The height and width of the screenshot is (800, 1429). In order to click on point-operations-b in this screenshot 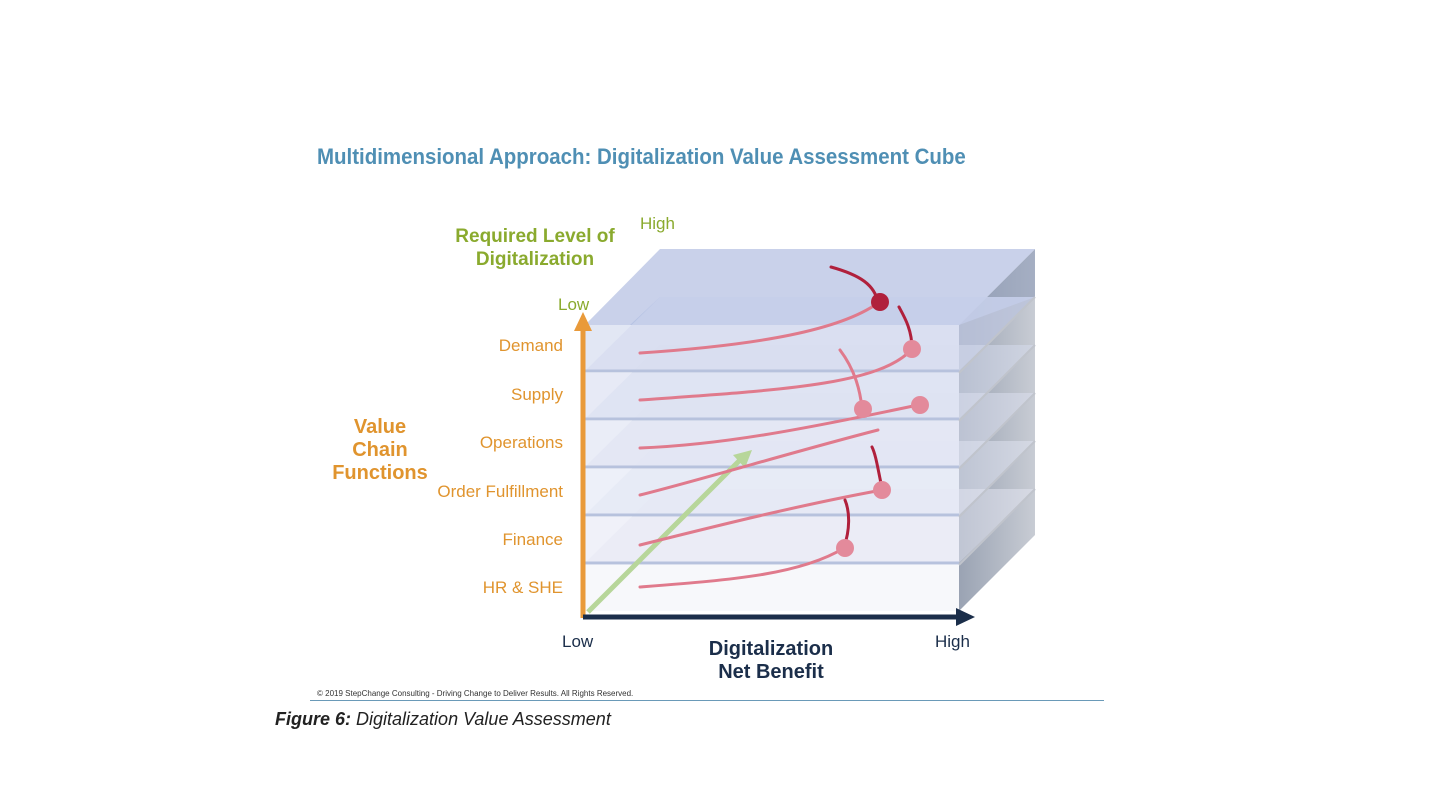, I will do `click(920, 405)`.